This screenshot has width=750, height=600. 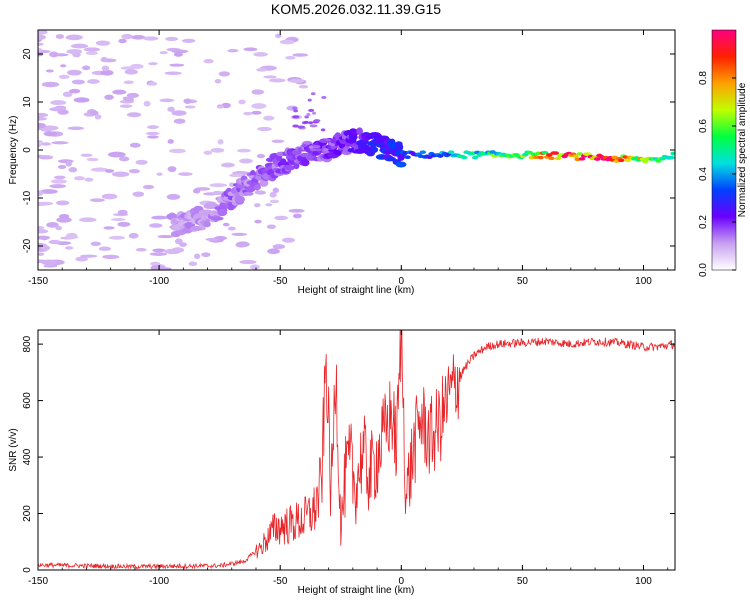 I want to click on colorbar-tick-label: 0.2, so click(x=703, y=222).